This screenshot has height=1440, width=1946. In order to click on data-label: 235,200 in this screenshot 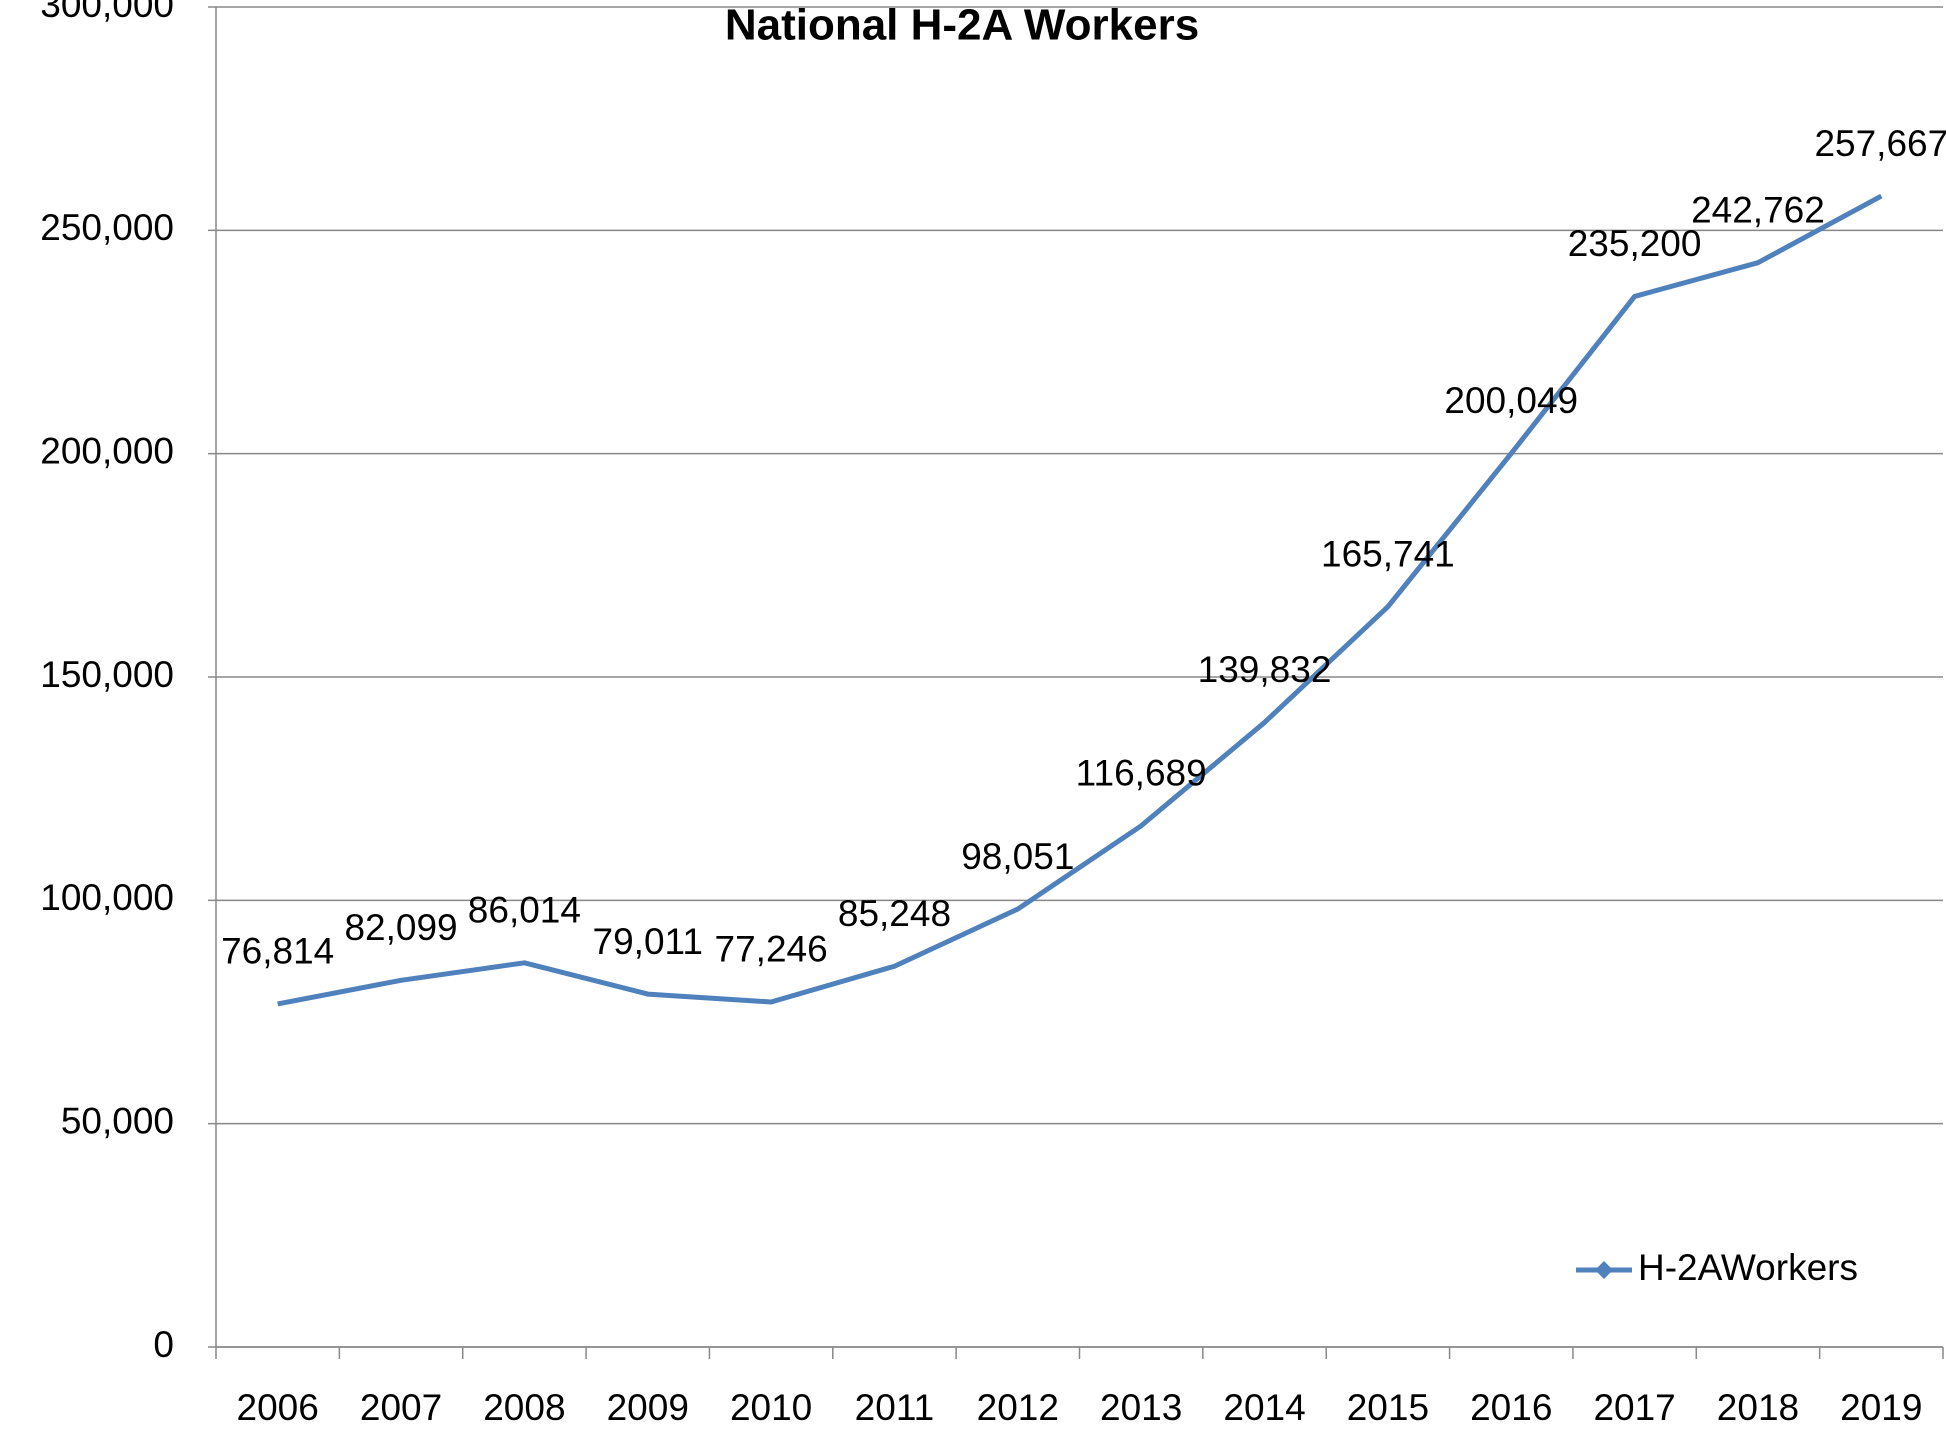, I will do `click(1635, 243)`.